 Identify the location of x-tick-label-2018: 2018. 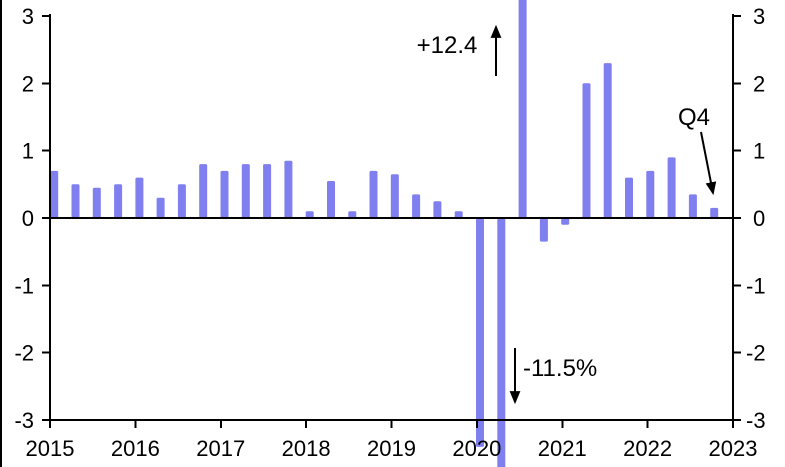
(306, 448).